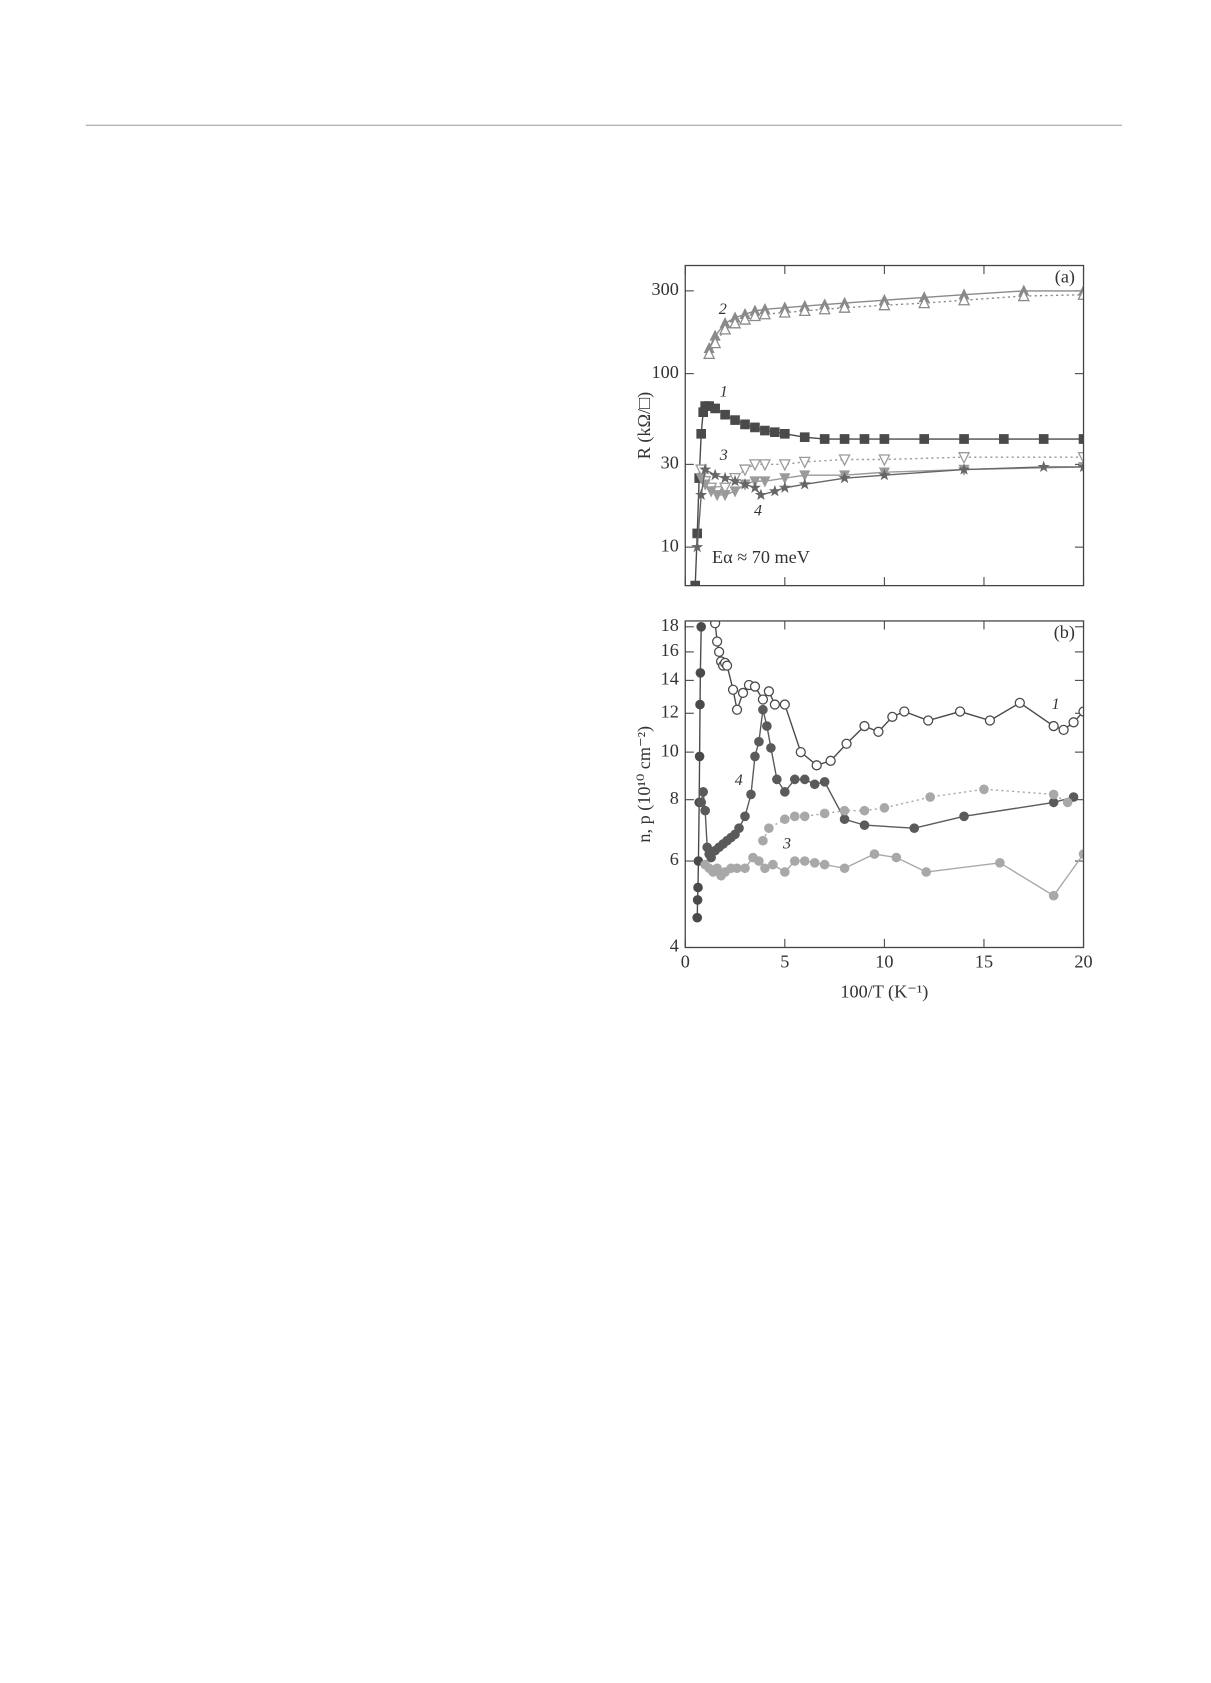 This screenshot has width=1211, height=1683. Describe the element at coordinates (670, 679) in the screenshot. I see `y-tick-label: 14` at that location.